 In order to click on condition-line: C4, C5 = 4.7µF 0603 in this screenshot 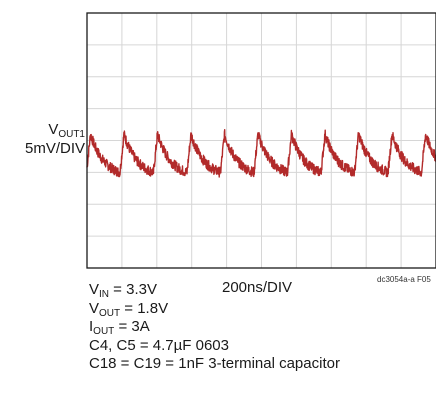, I will do `click(159, 346)`.